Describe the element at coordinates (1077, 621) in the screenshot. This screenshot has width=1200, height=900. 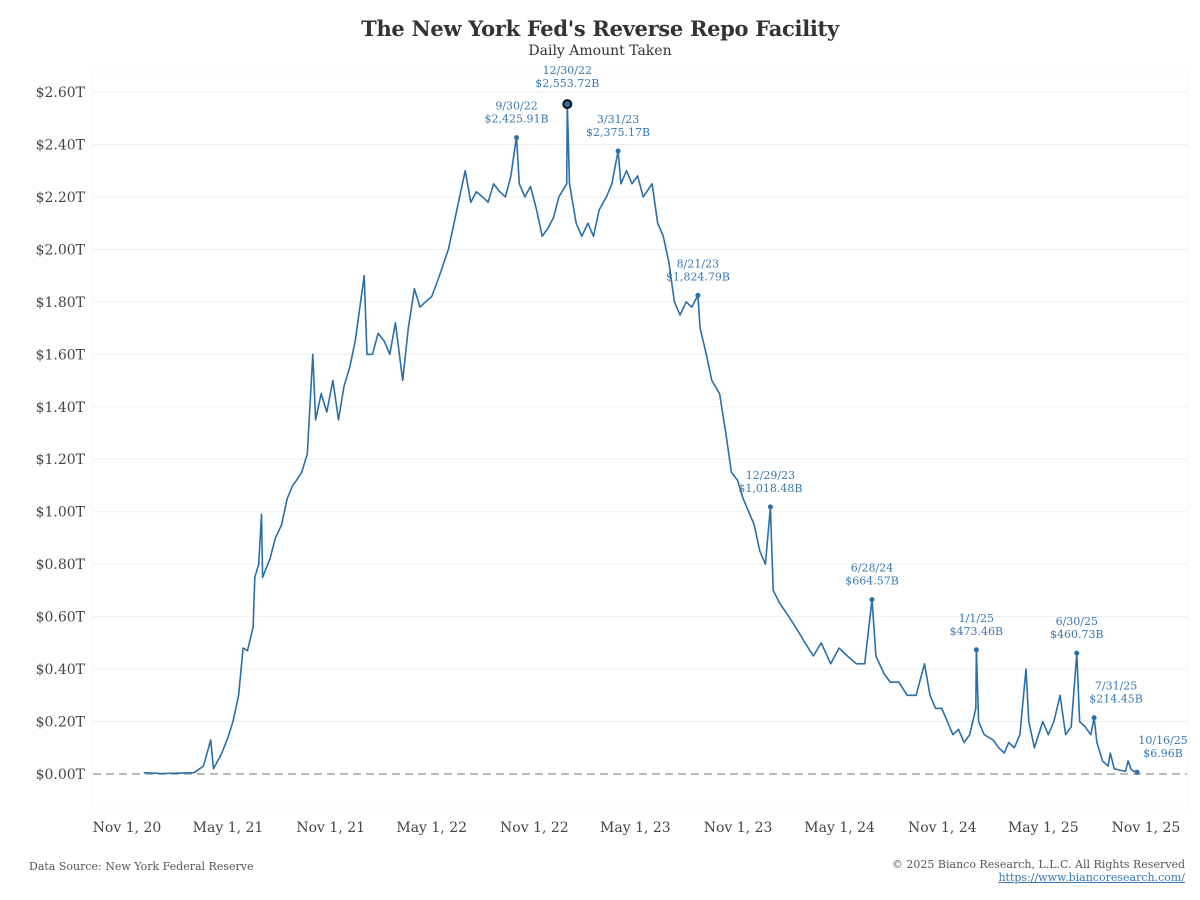
I see `annotation-date: 6/30/25` at that location.